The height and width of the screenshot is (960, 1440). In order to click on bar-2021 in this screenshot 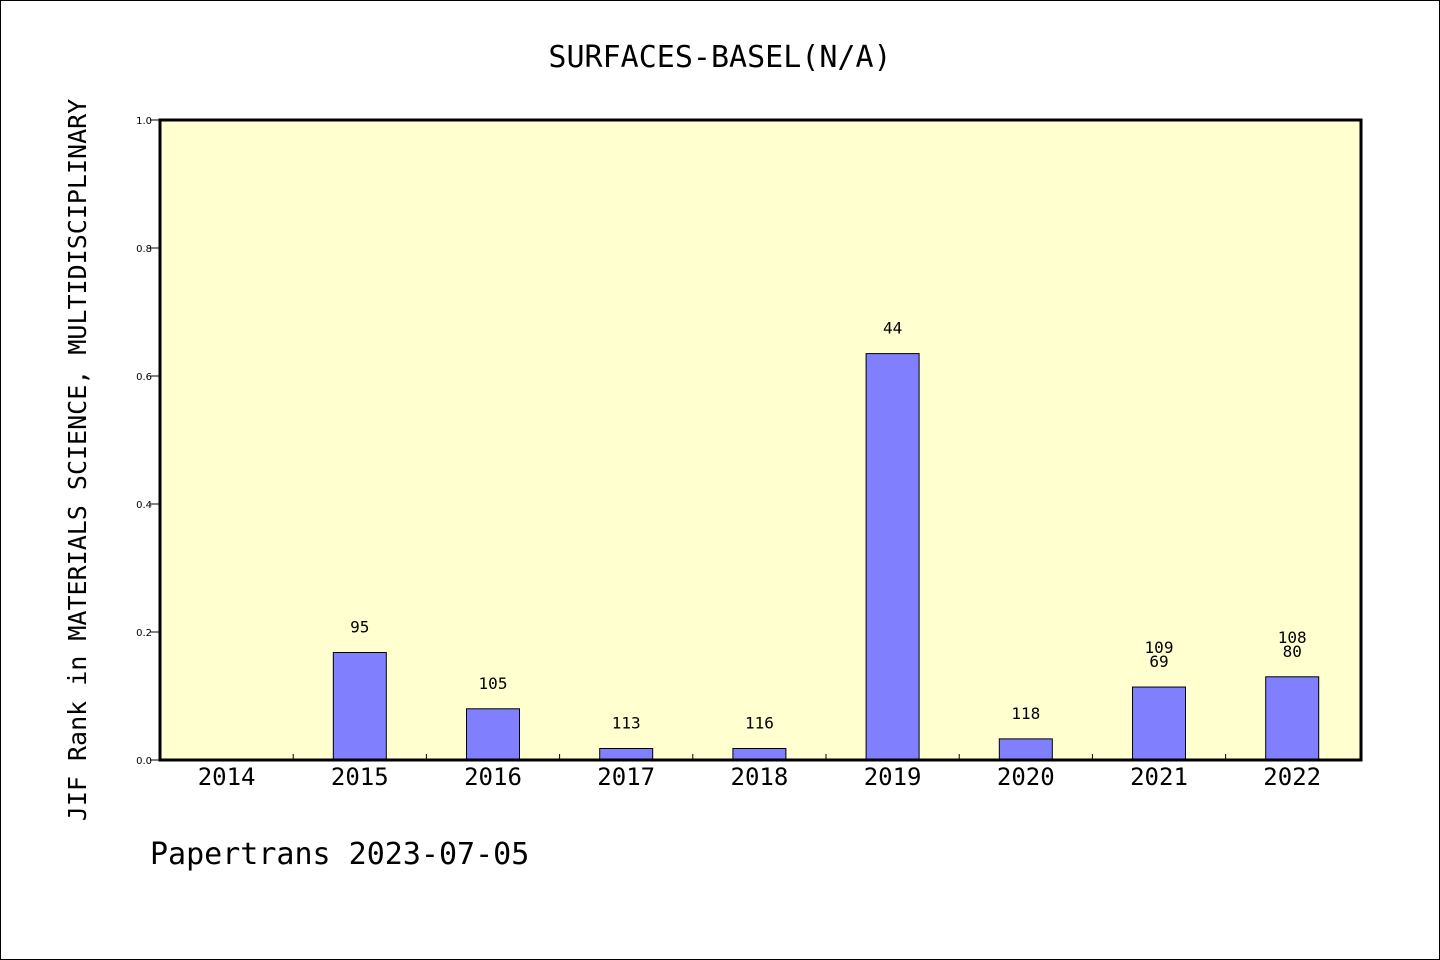, I will do `click(1159, 723)`.